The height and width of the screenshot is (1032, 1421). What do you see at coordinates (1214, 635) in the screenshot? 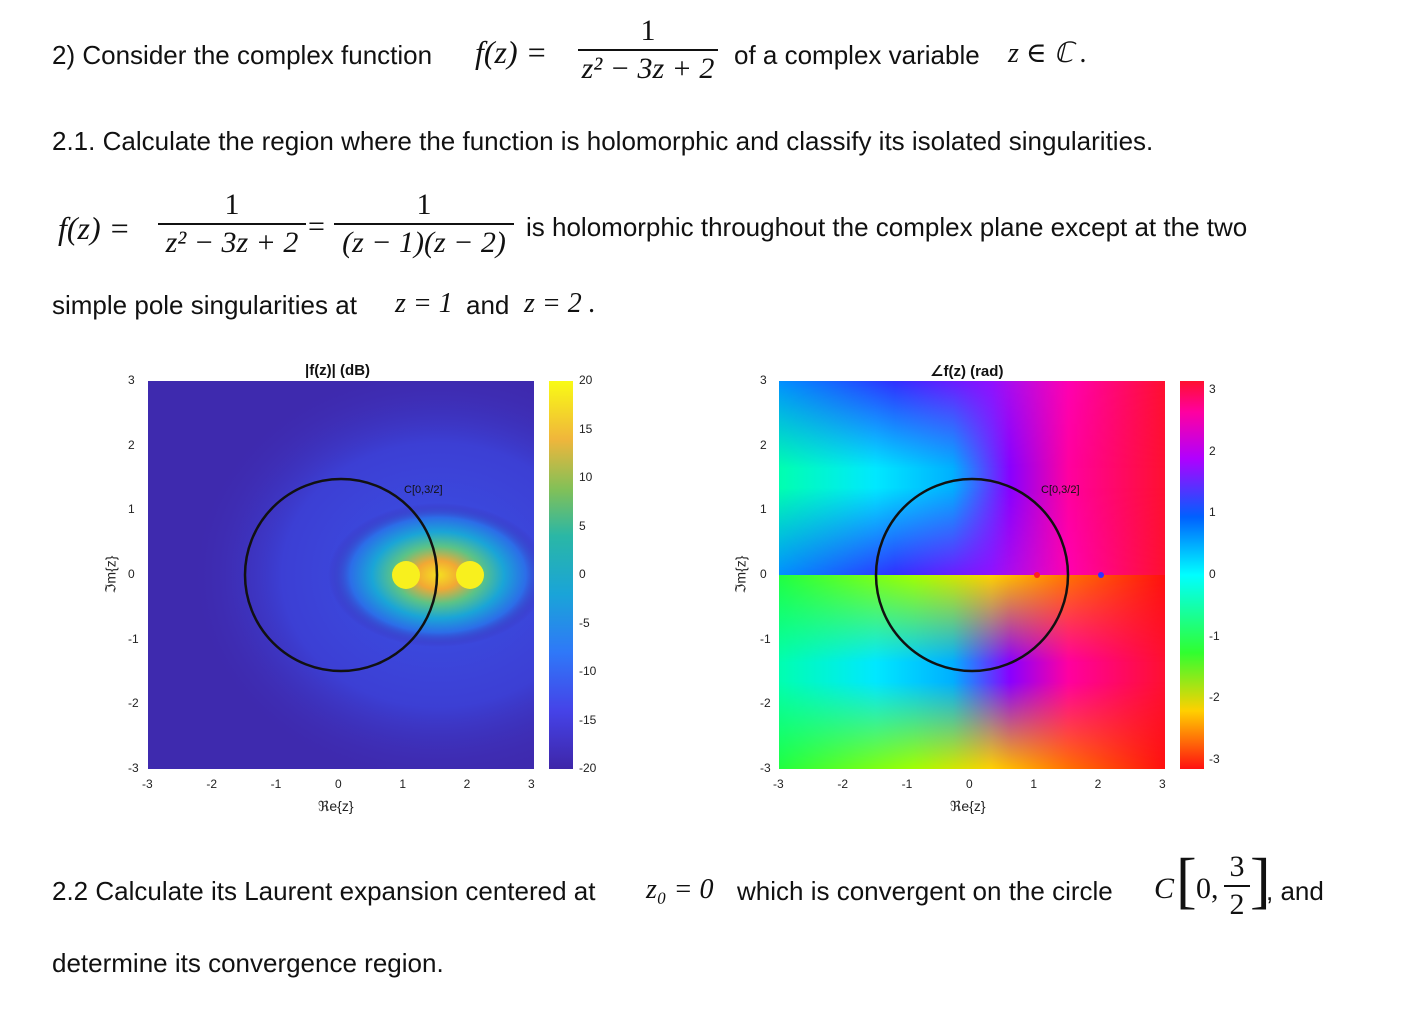
I see `colorbar-tick-label: -1` at bounding box center [1214, 635].